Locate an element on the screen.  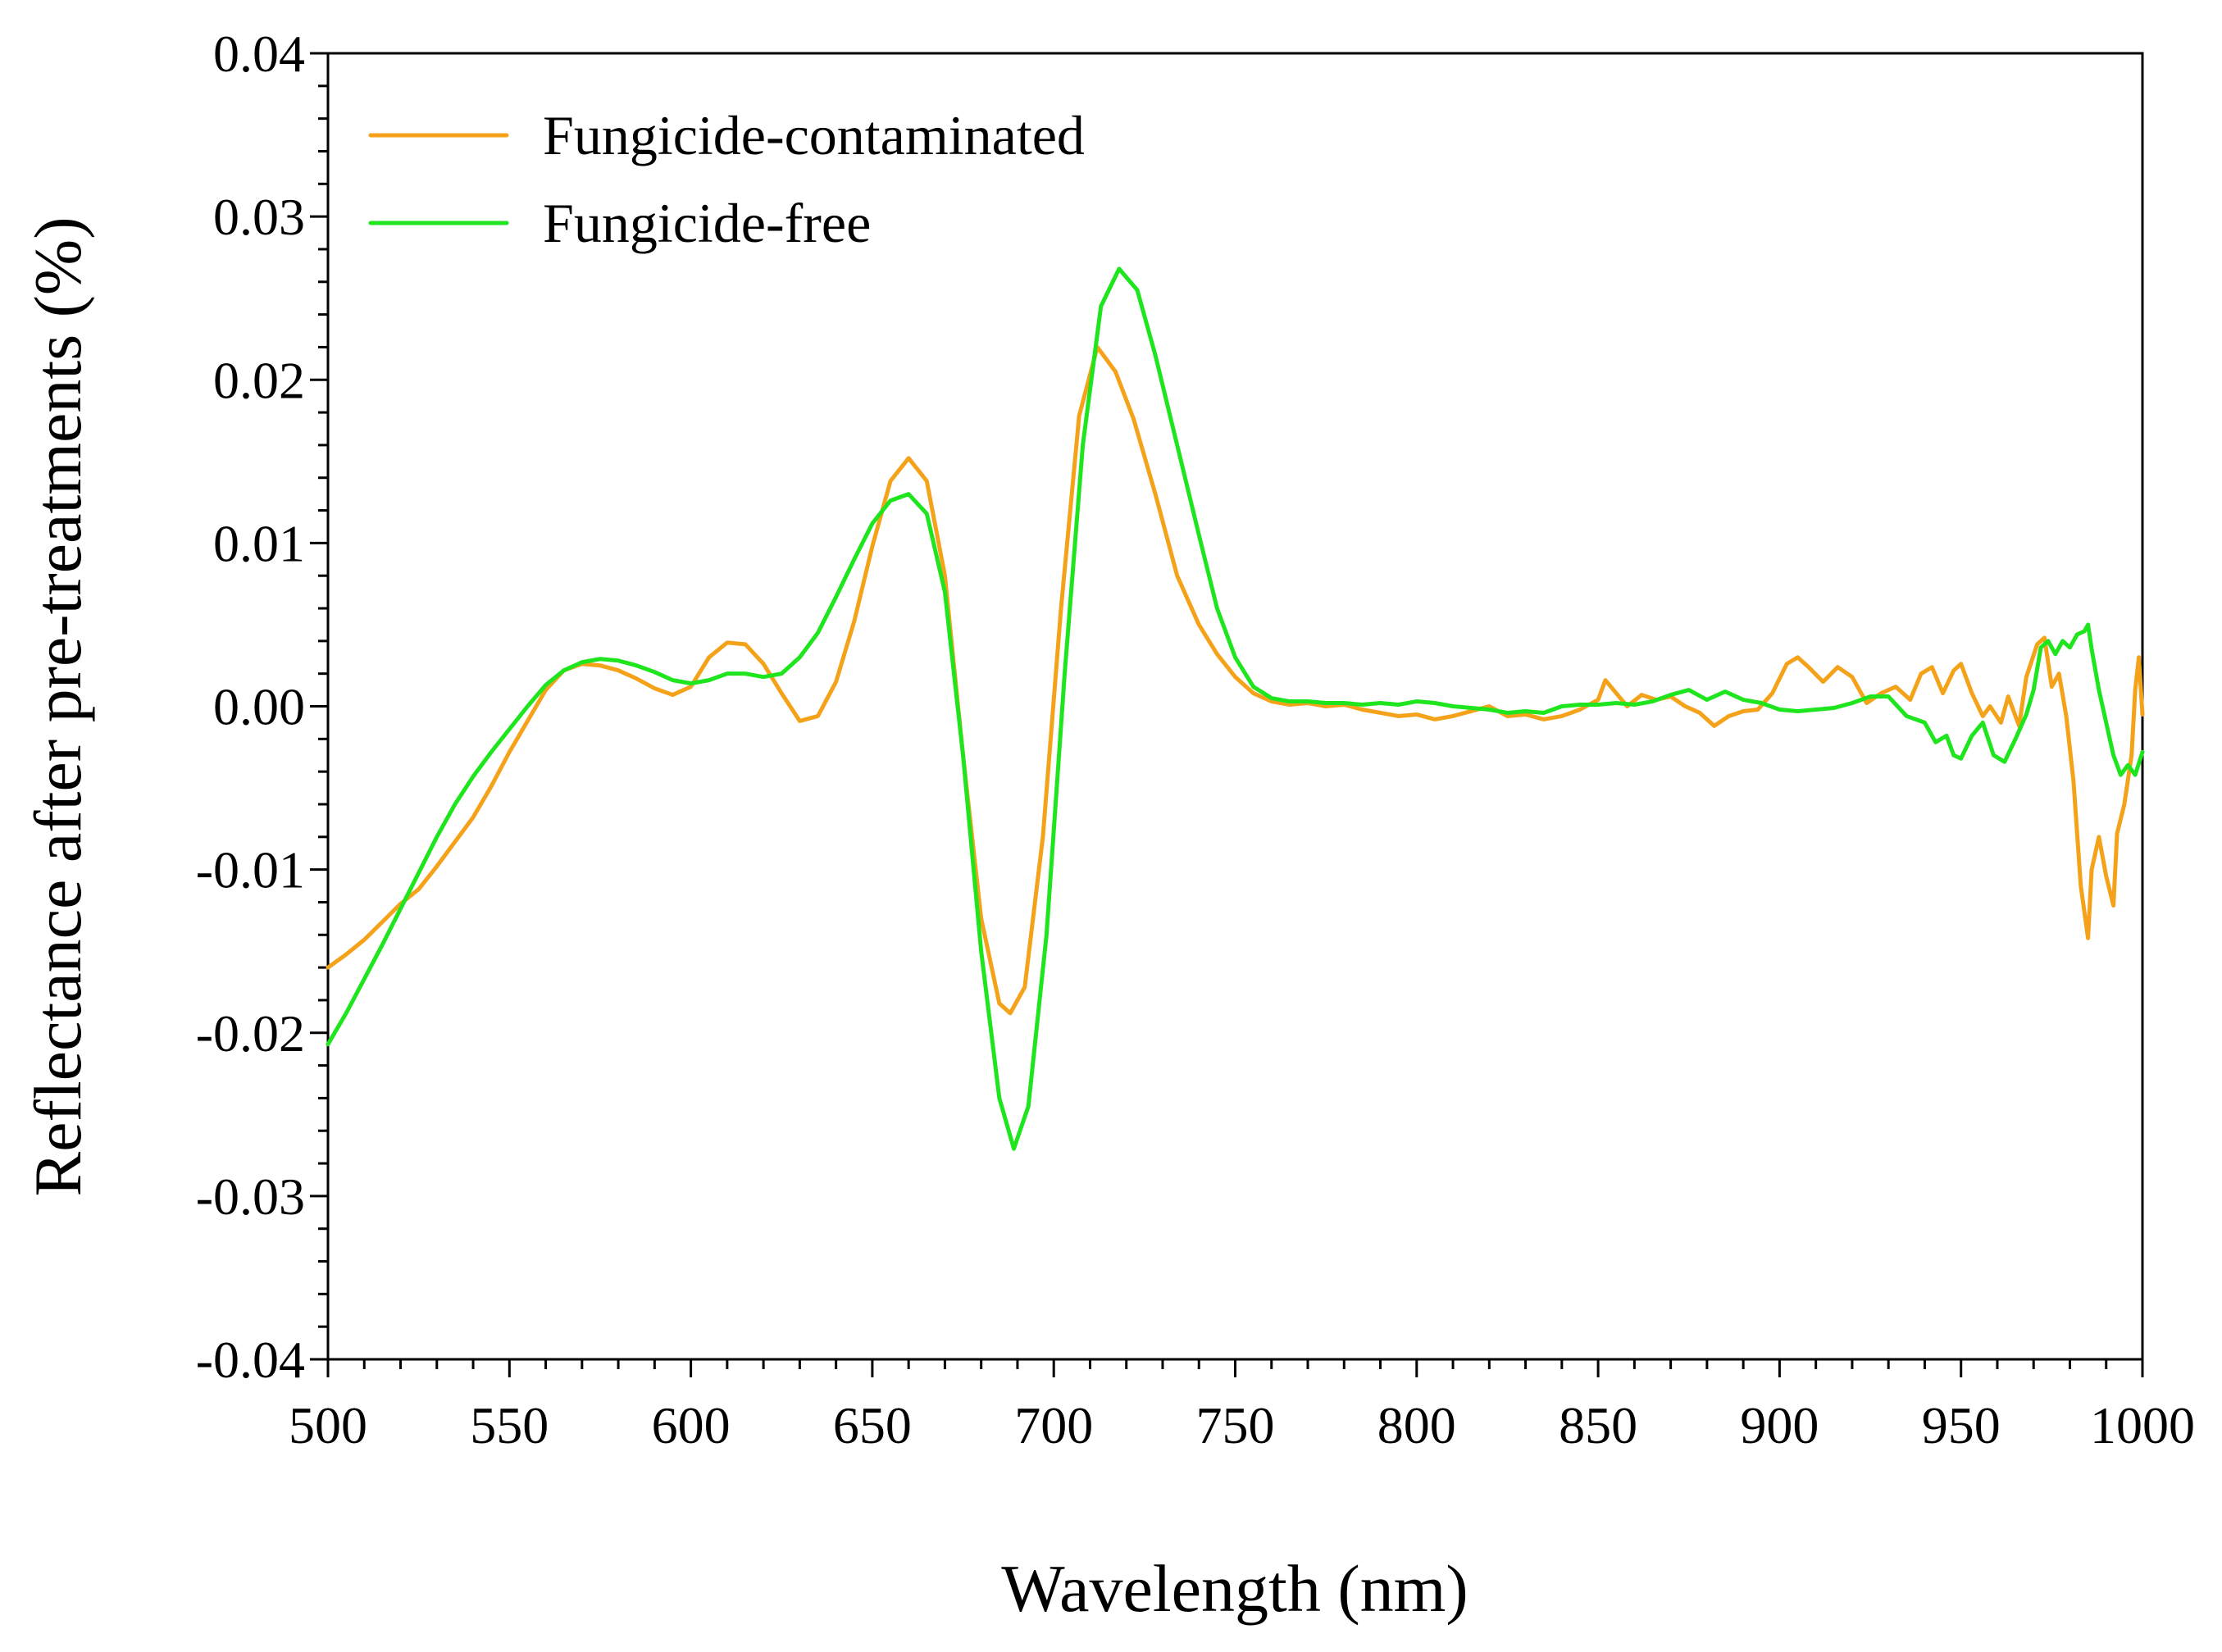
x-tick-label: 600 is located at coordinates (692, 1425).